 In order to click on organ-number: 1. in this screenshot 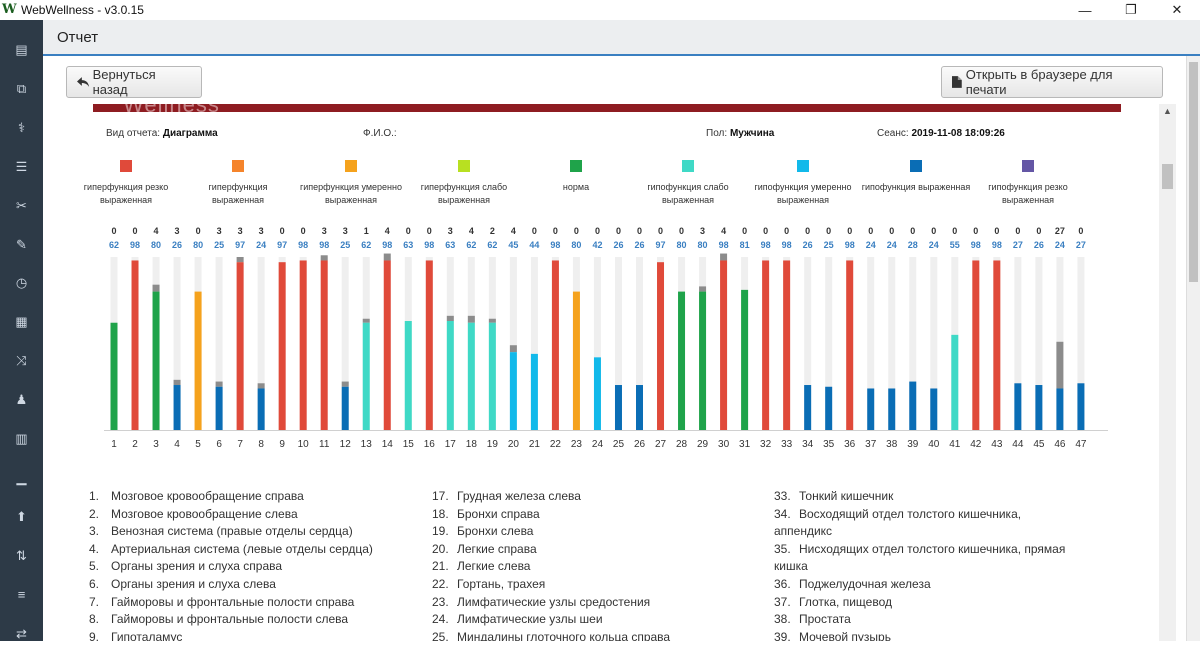, I will do `click(93, 496)`.